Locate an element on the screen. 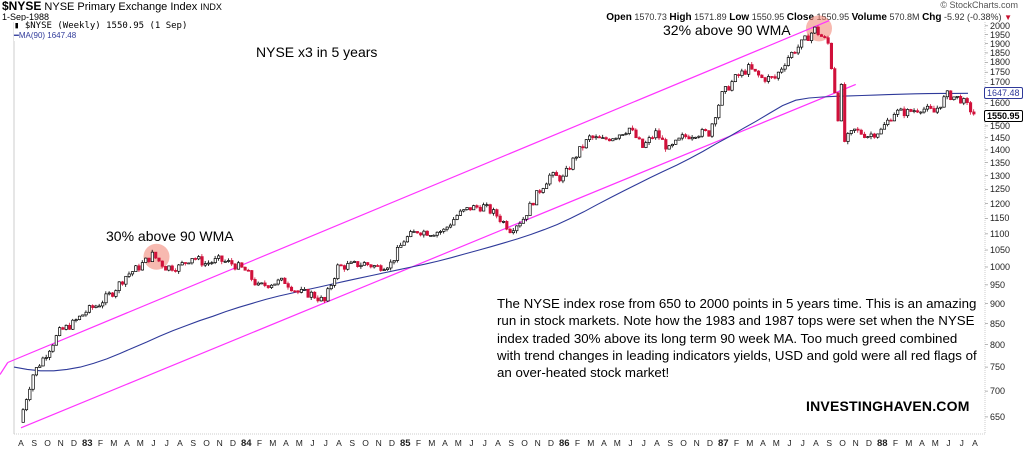 This screenshot has width=1024, height=451. x-tick-label: 86 is located at coordinates (564, 443).